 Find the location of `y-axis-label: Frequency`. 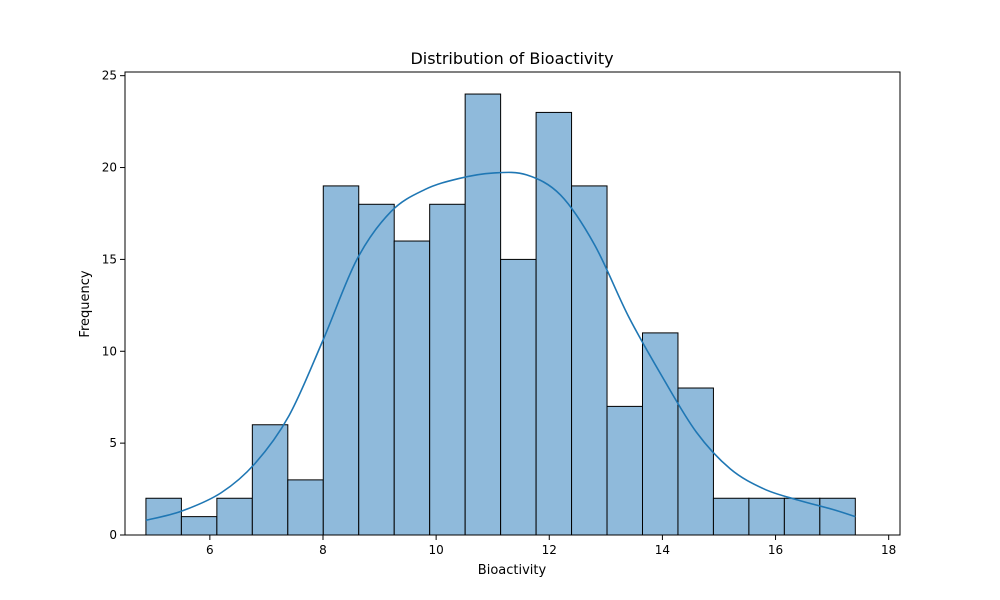

y-axis-label: Frequency is located at coordinates (85, 303).